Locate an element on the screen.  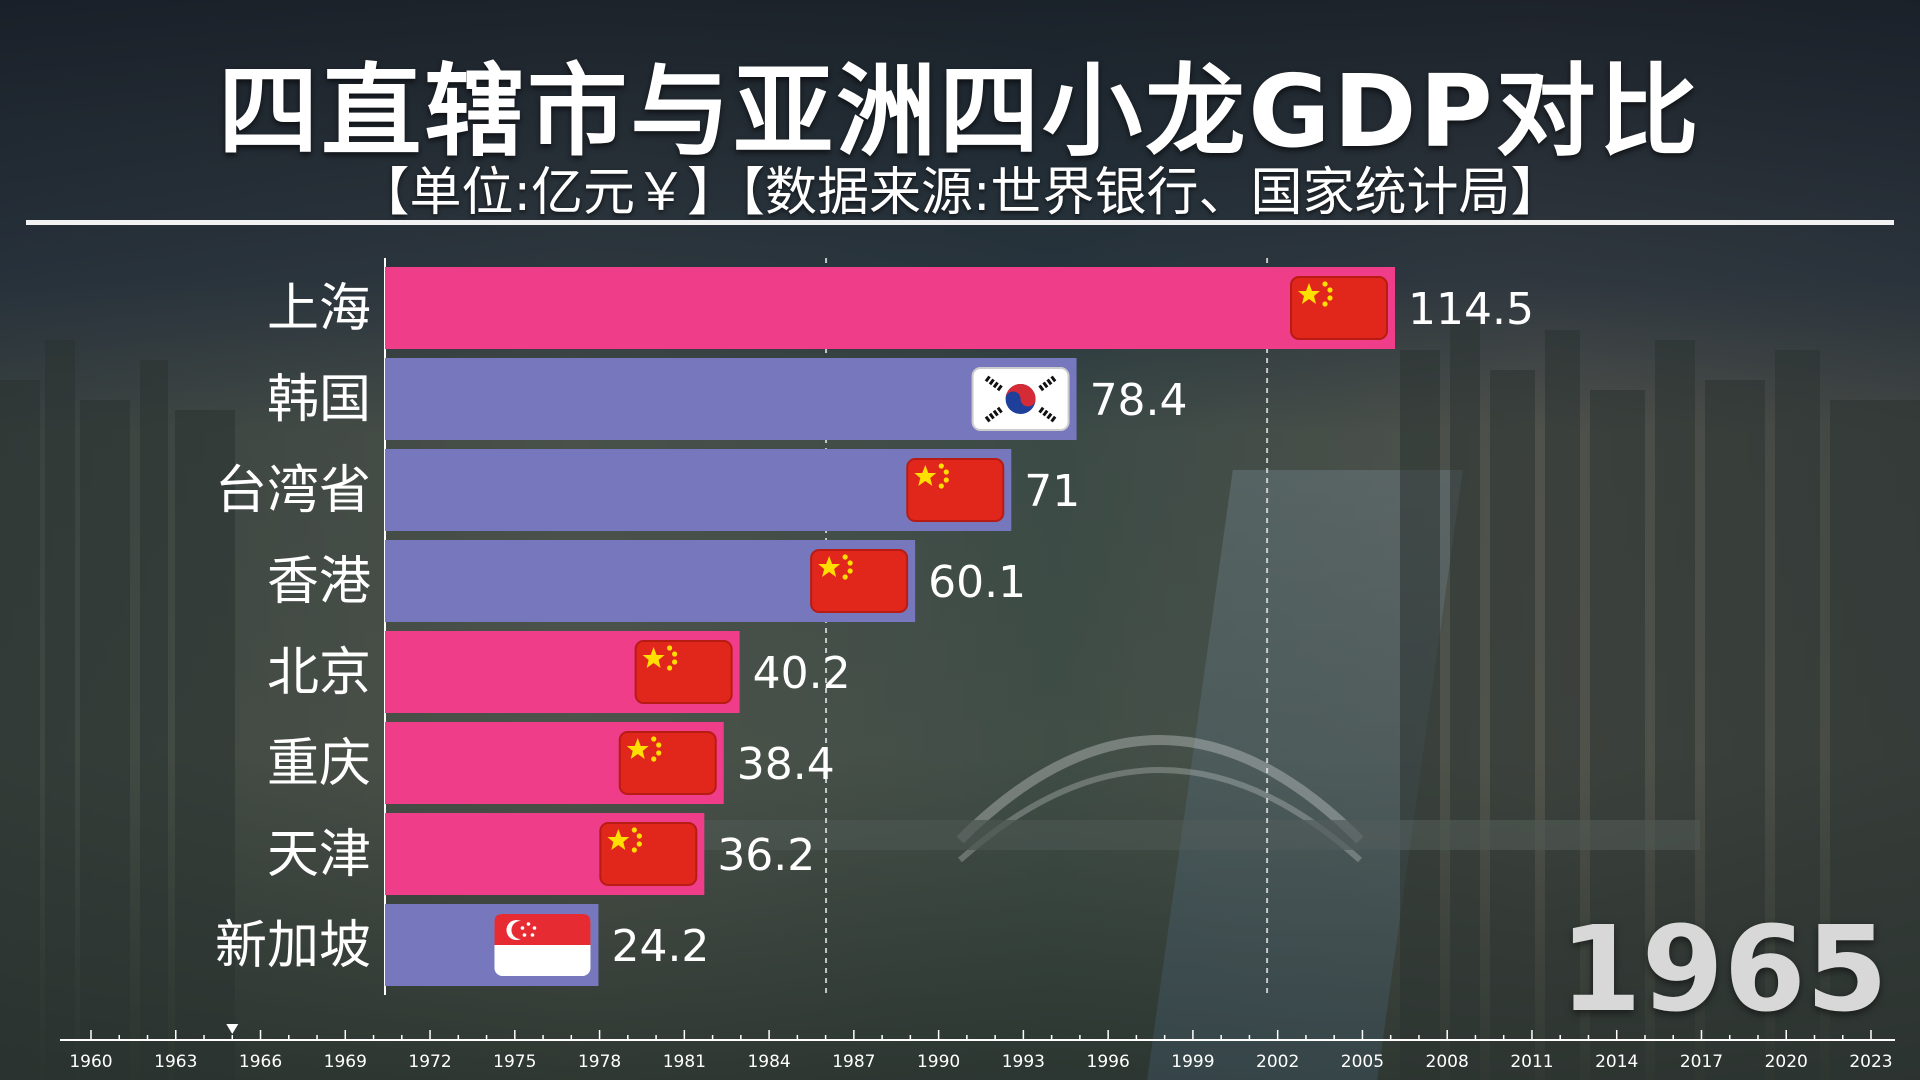
value-label: 60.1 is located at coordinates (977, 582).